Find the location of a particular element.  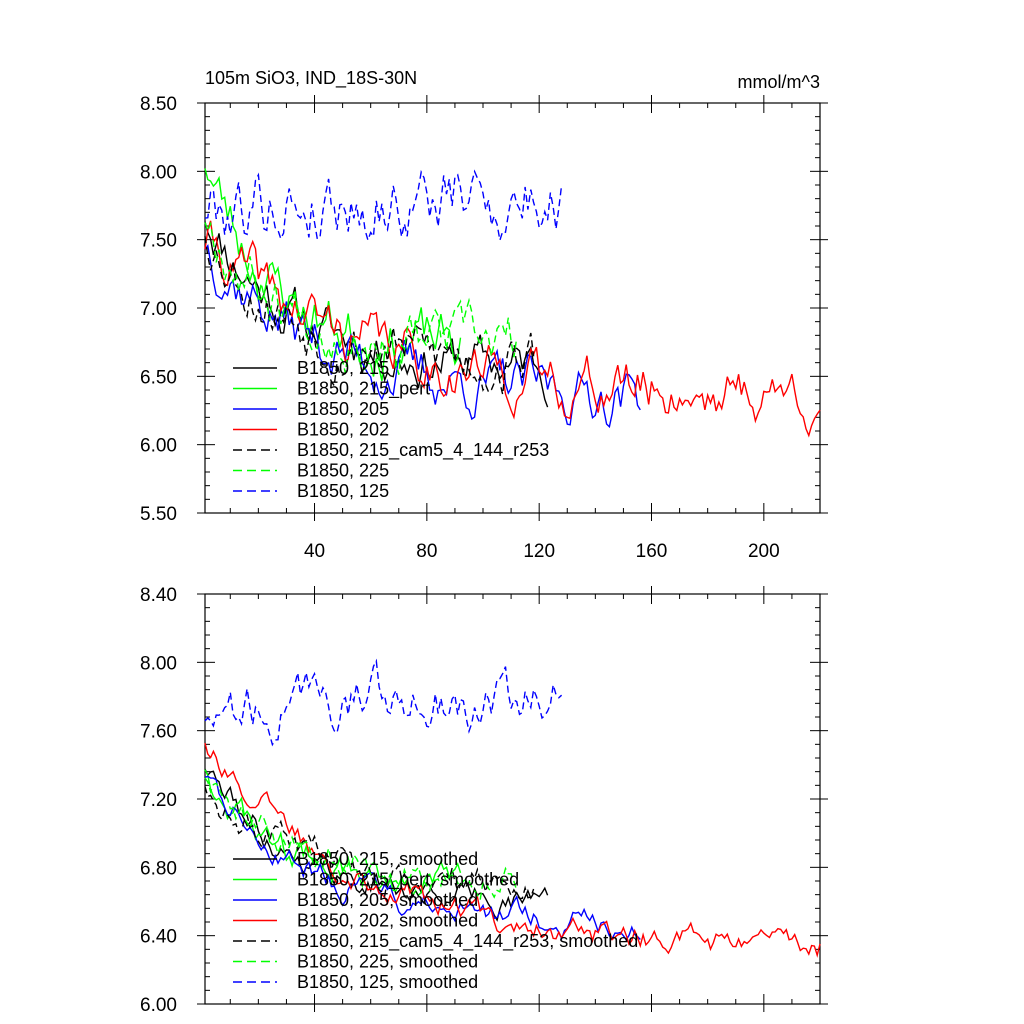

y-tick-label: 7.50 is located at coordinates (158, 241).